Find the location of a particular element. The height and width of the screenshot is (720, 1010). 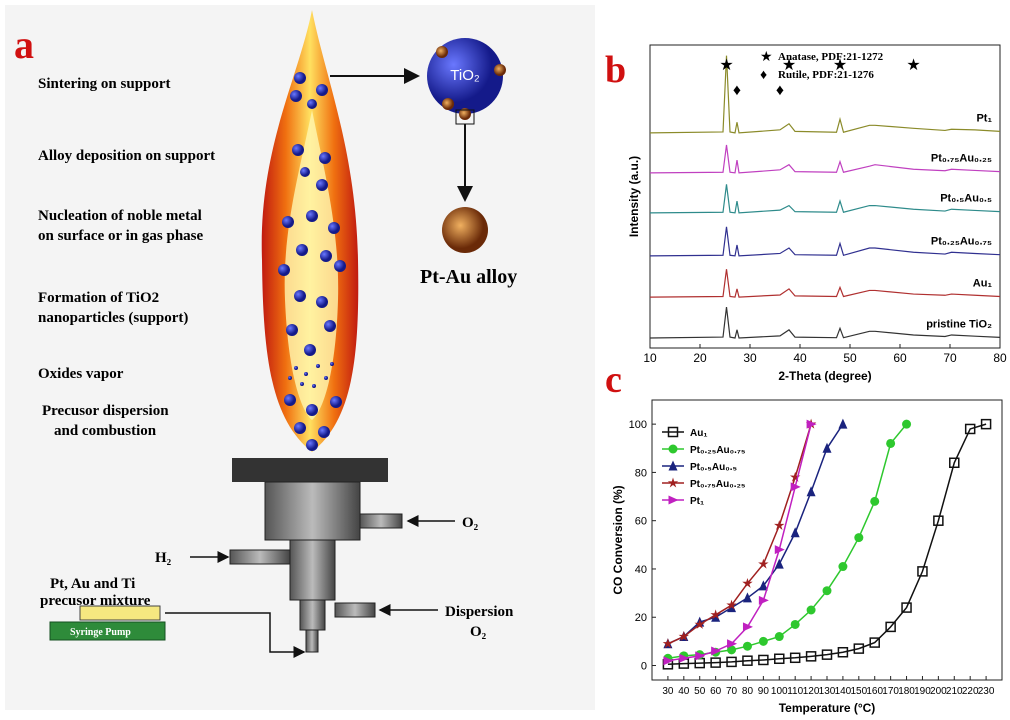

stage: Formation of TiO2 is located at coordinates (98, 298).